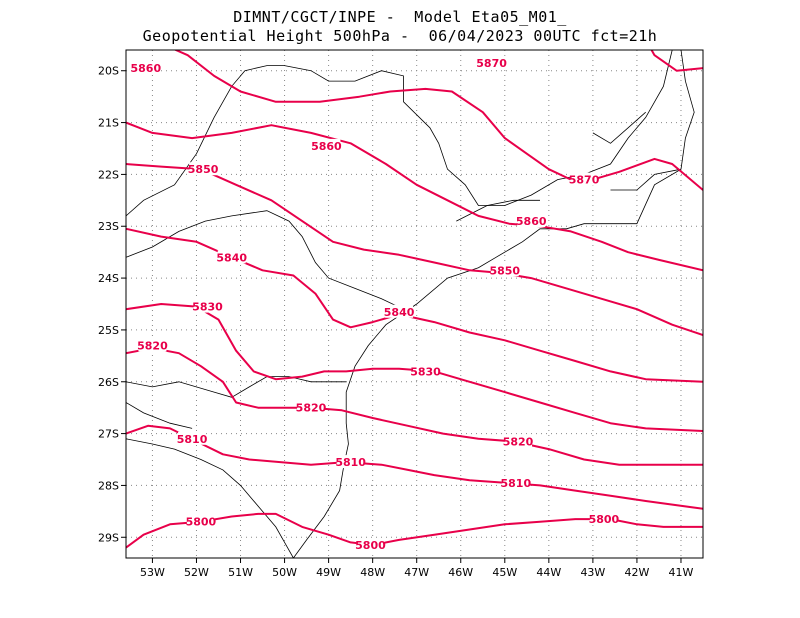 The height and width of the screenshot is (618, 800). Describe the element at coordinates (372, 572) in the screenshot. I see `lon-tick-label: 48W` at that location.